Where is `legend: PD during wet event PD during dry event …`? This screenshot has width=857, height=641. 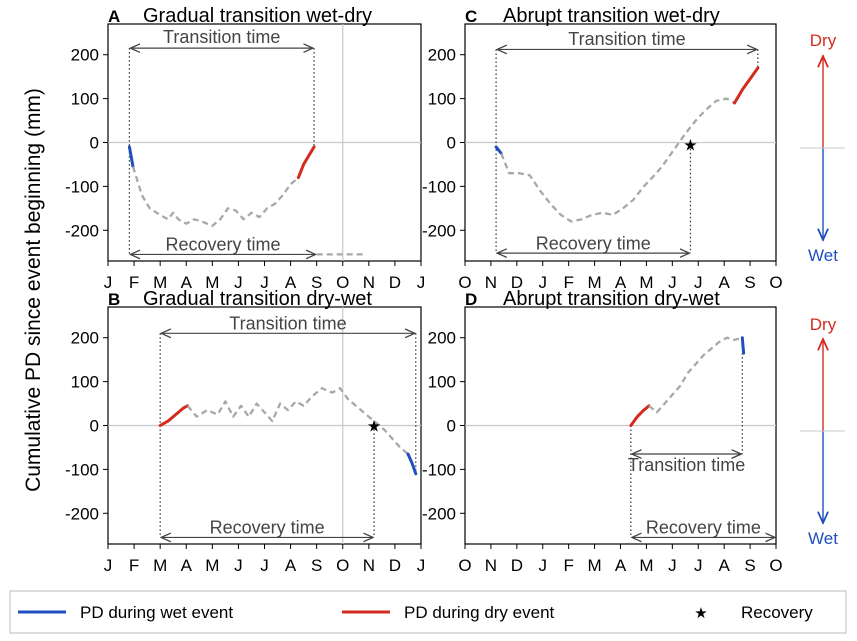
legend: PD during wet event PD during dry event … is located at coordinates (428, 612).